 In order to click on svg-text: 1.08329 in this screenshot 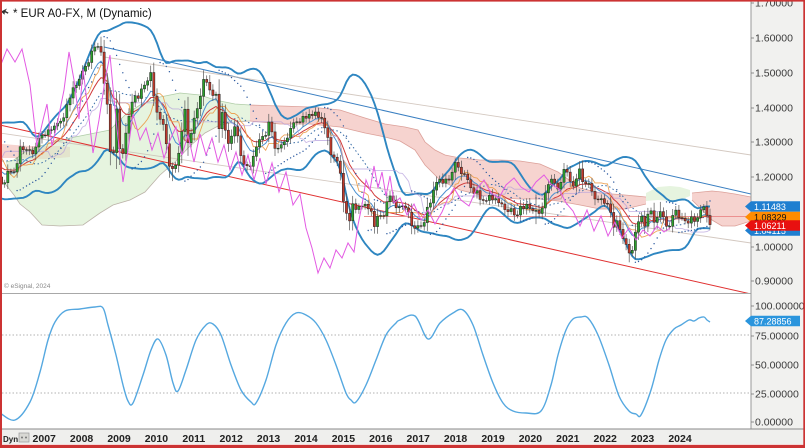, I will do `click(770, 217)`.